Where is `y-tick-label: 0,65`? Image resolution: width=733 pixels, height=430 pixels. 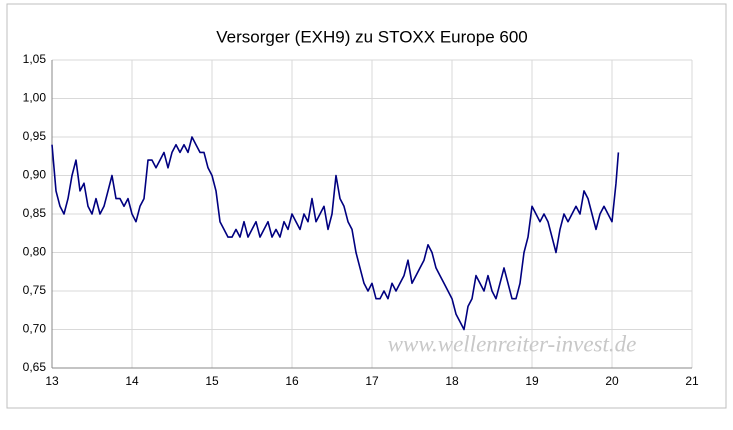 y-tick-label: 0,65 is located at coordinates (35, 367).